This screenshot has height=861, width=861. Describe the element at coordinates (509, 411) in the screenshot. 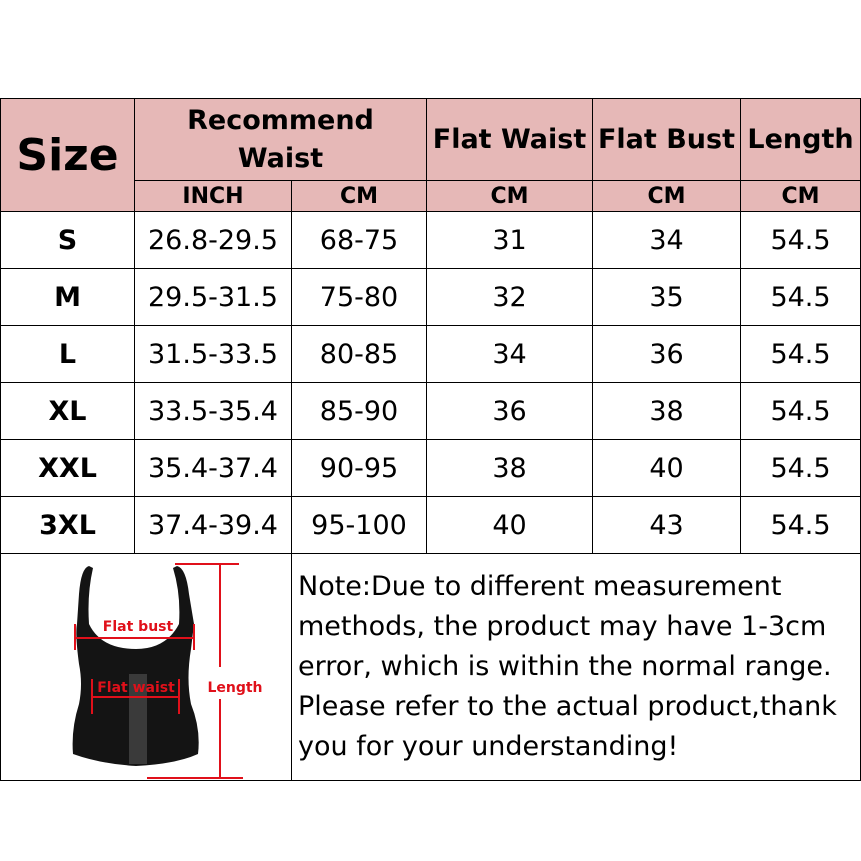

I see `cell-flat-waist: 36` at that location.